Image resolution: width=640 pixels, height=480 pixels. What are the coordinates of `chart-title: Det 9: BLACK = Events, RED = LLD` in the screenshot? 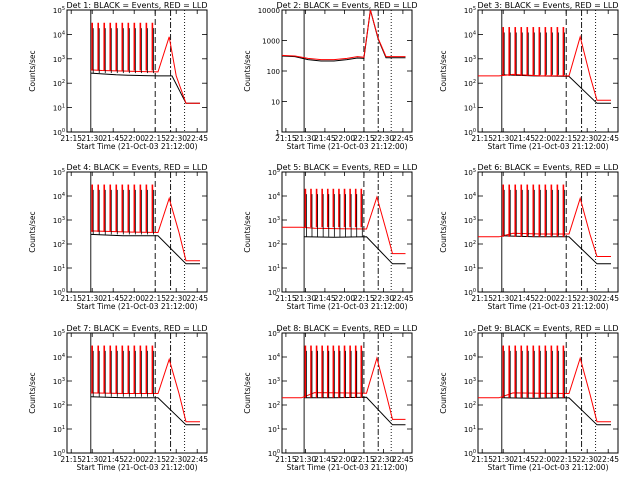 It's located at (548, 328).